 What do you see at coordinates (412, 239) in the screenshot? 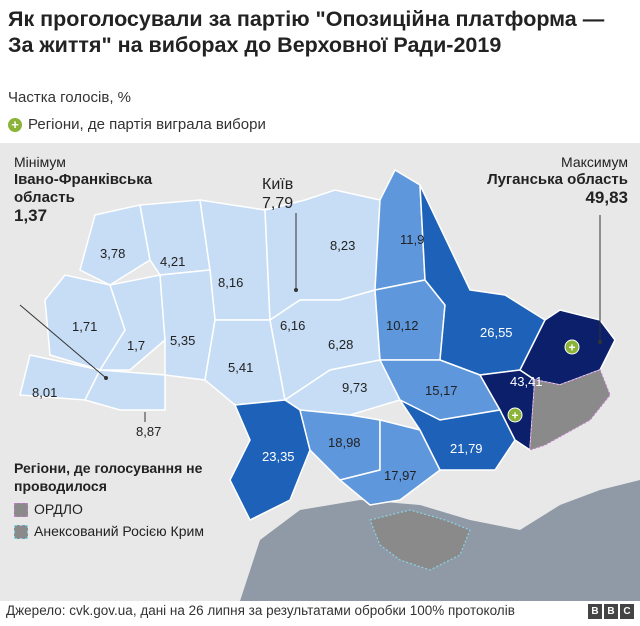
I see `value-chernihiv: 11,9` at bounding box center [412, 239].